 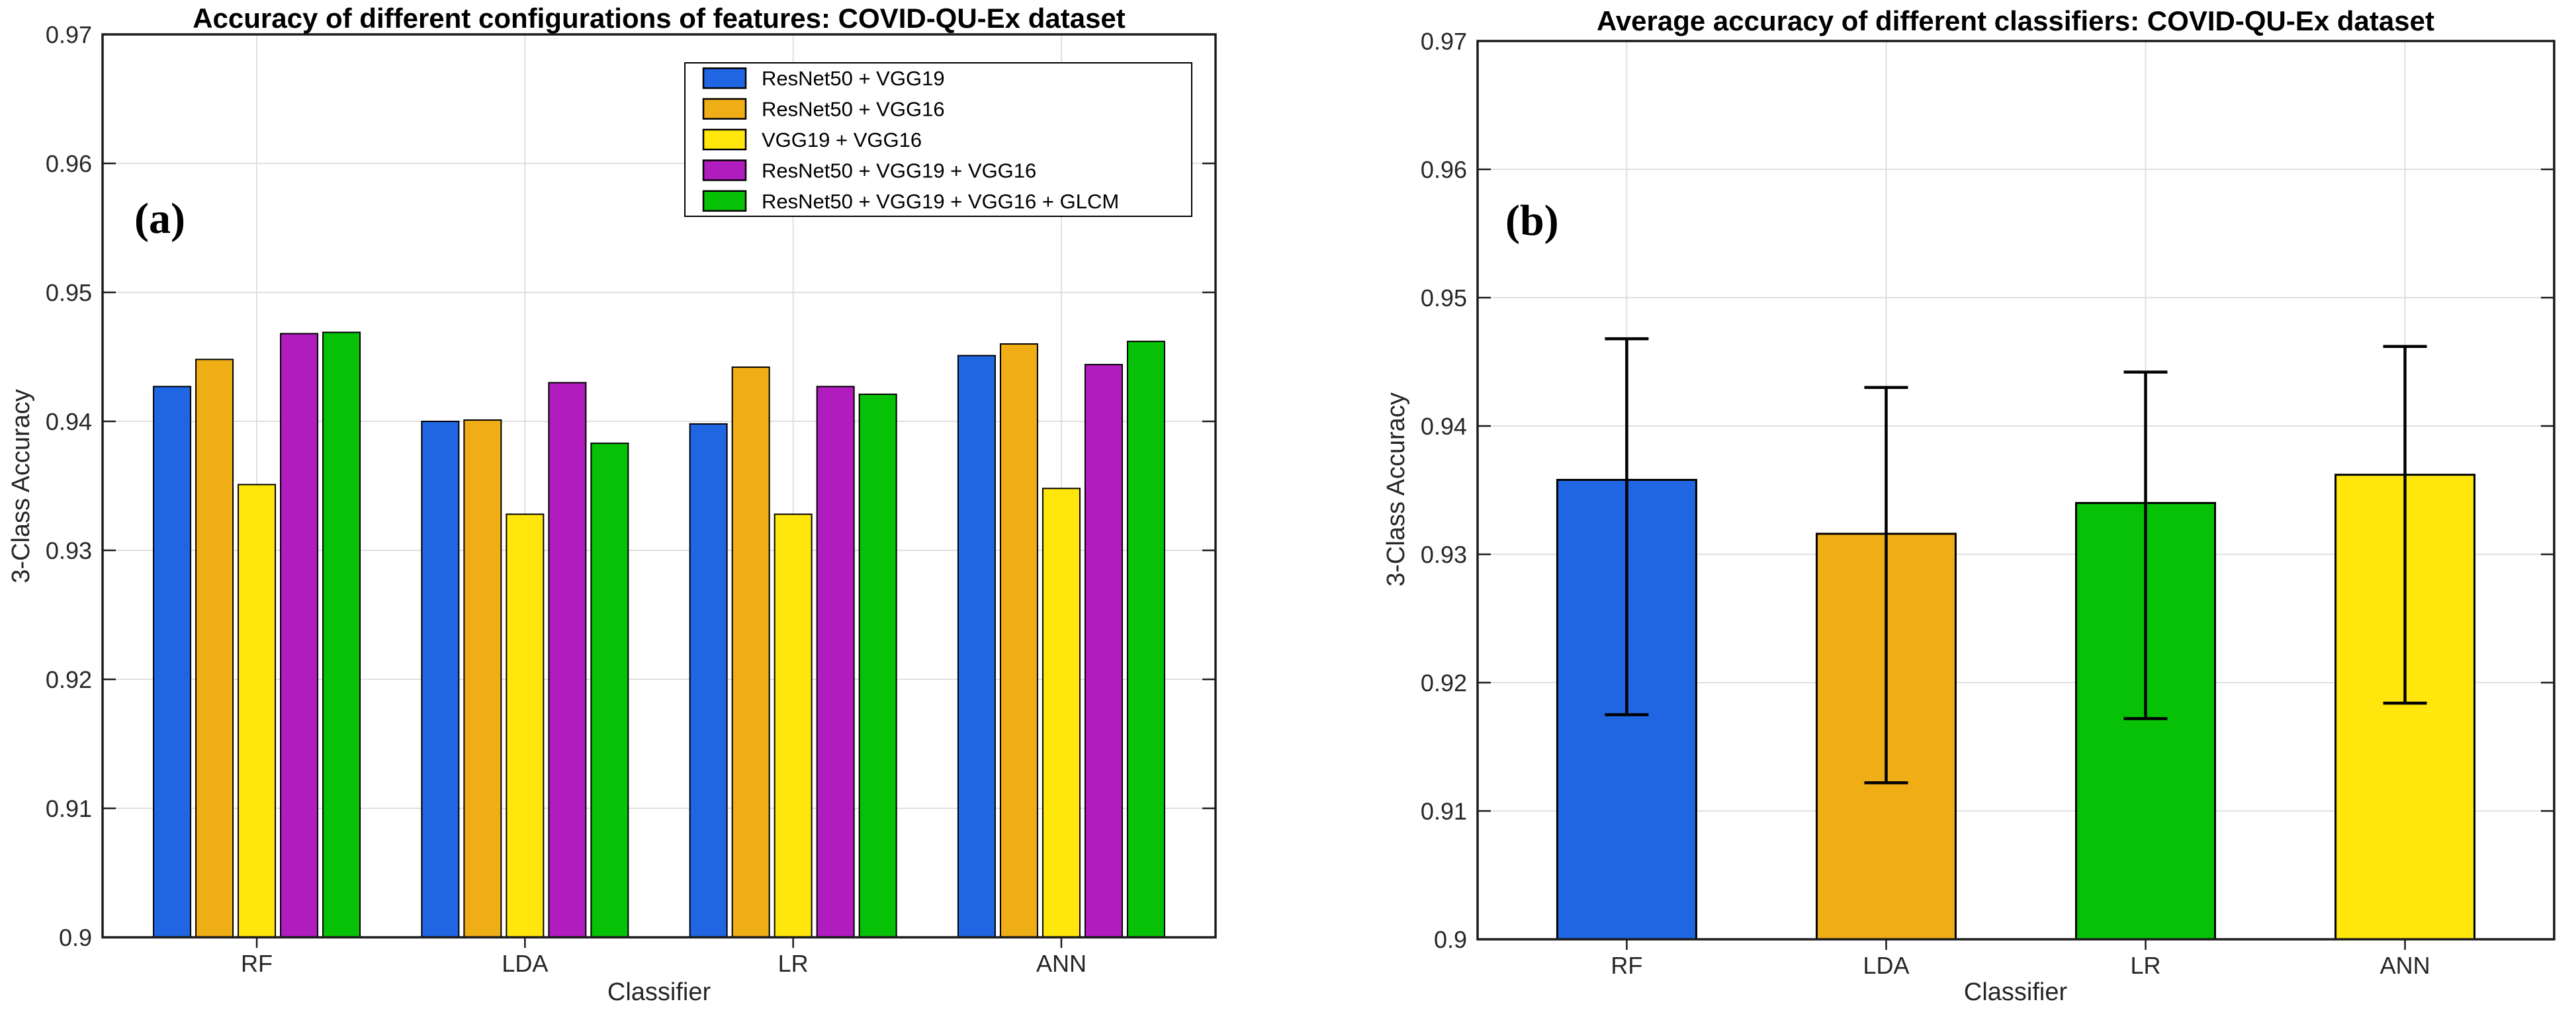 I want to click on panel-b-y-axis-label: 3-Class Accuracy, so click(x=1396, y=489).